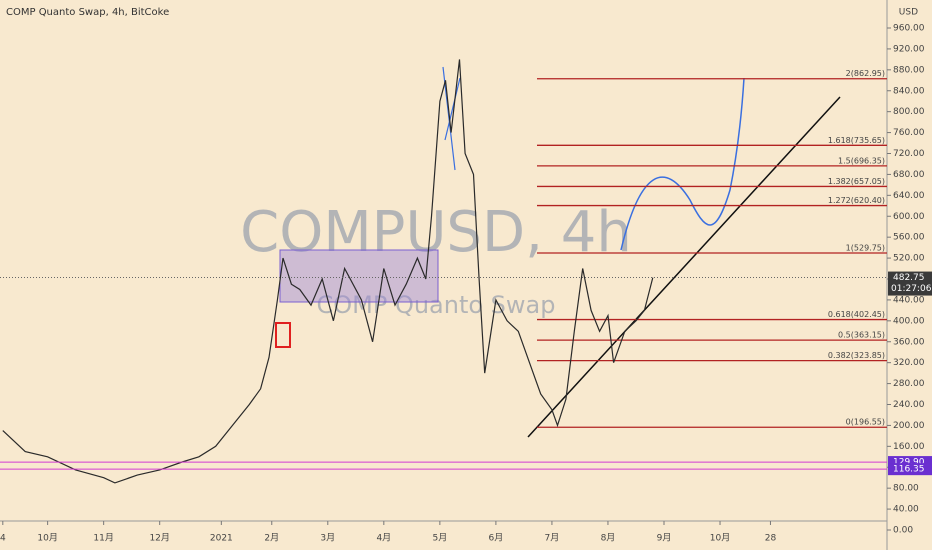  I want to click on y-tick-label: 880.00, so click(909, 70).